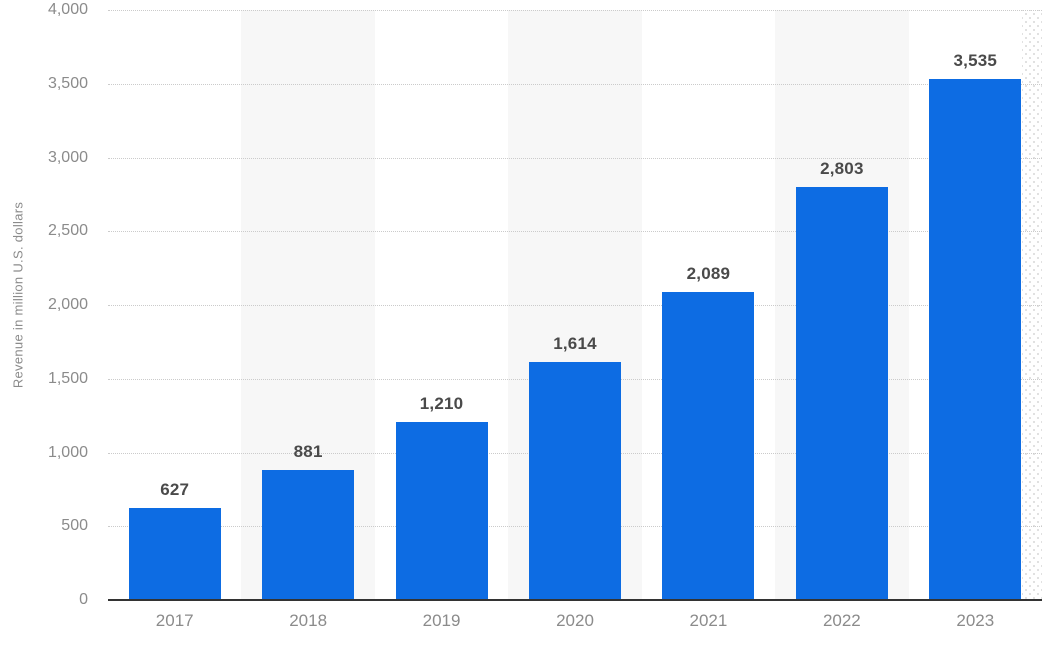 This screenshot has width=1042, height=645. What do you see at coordinates (67, 452) in the screenshot?
I see `y-axis-tick-label: 1,000` at bounding box center [67, 452].